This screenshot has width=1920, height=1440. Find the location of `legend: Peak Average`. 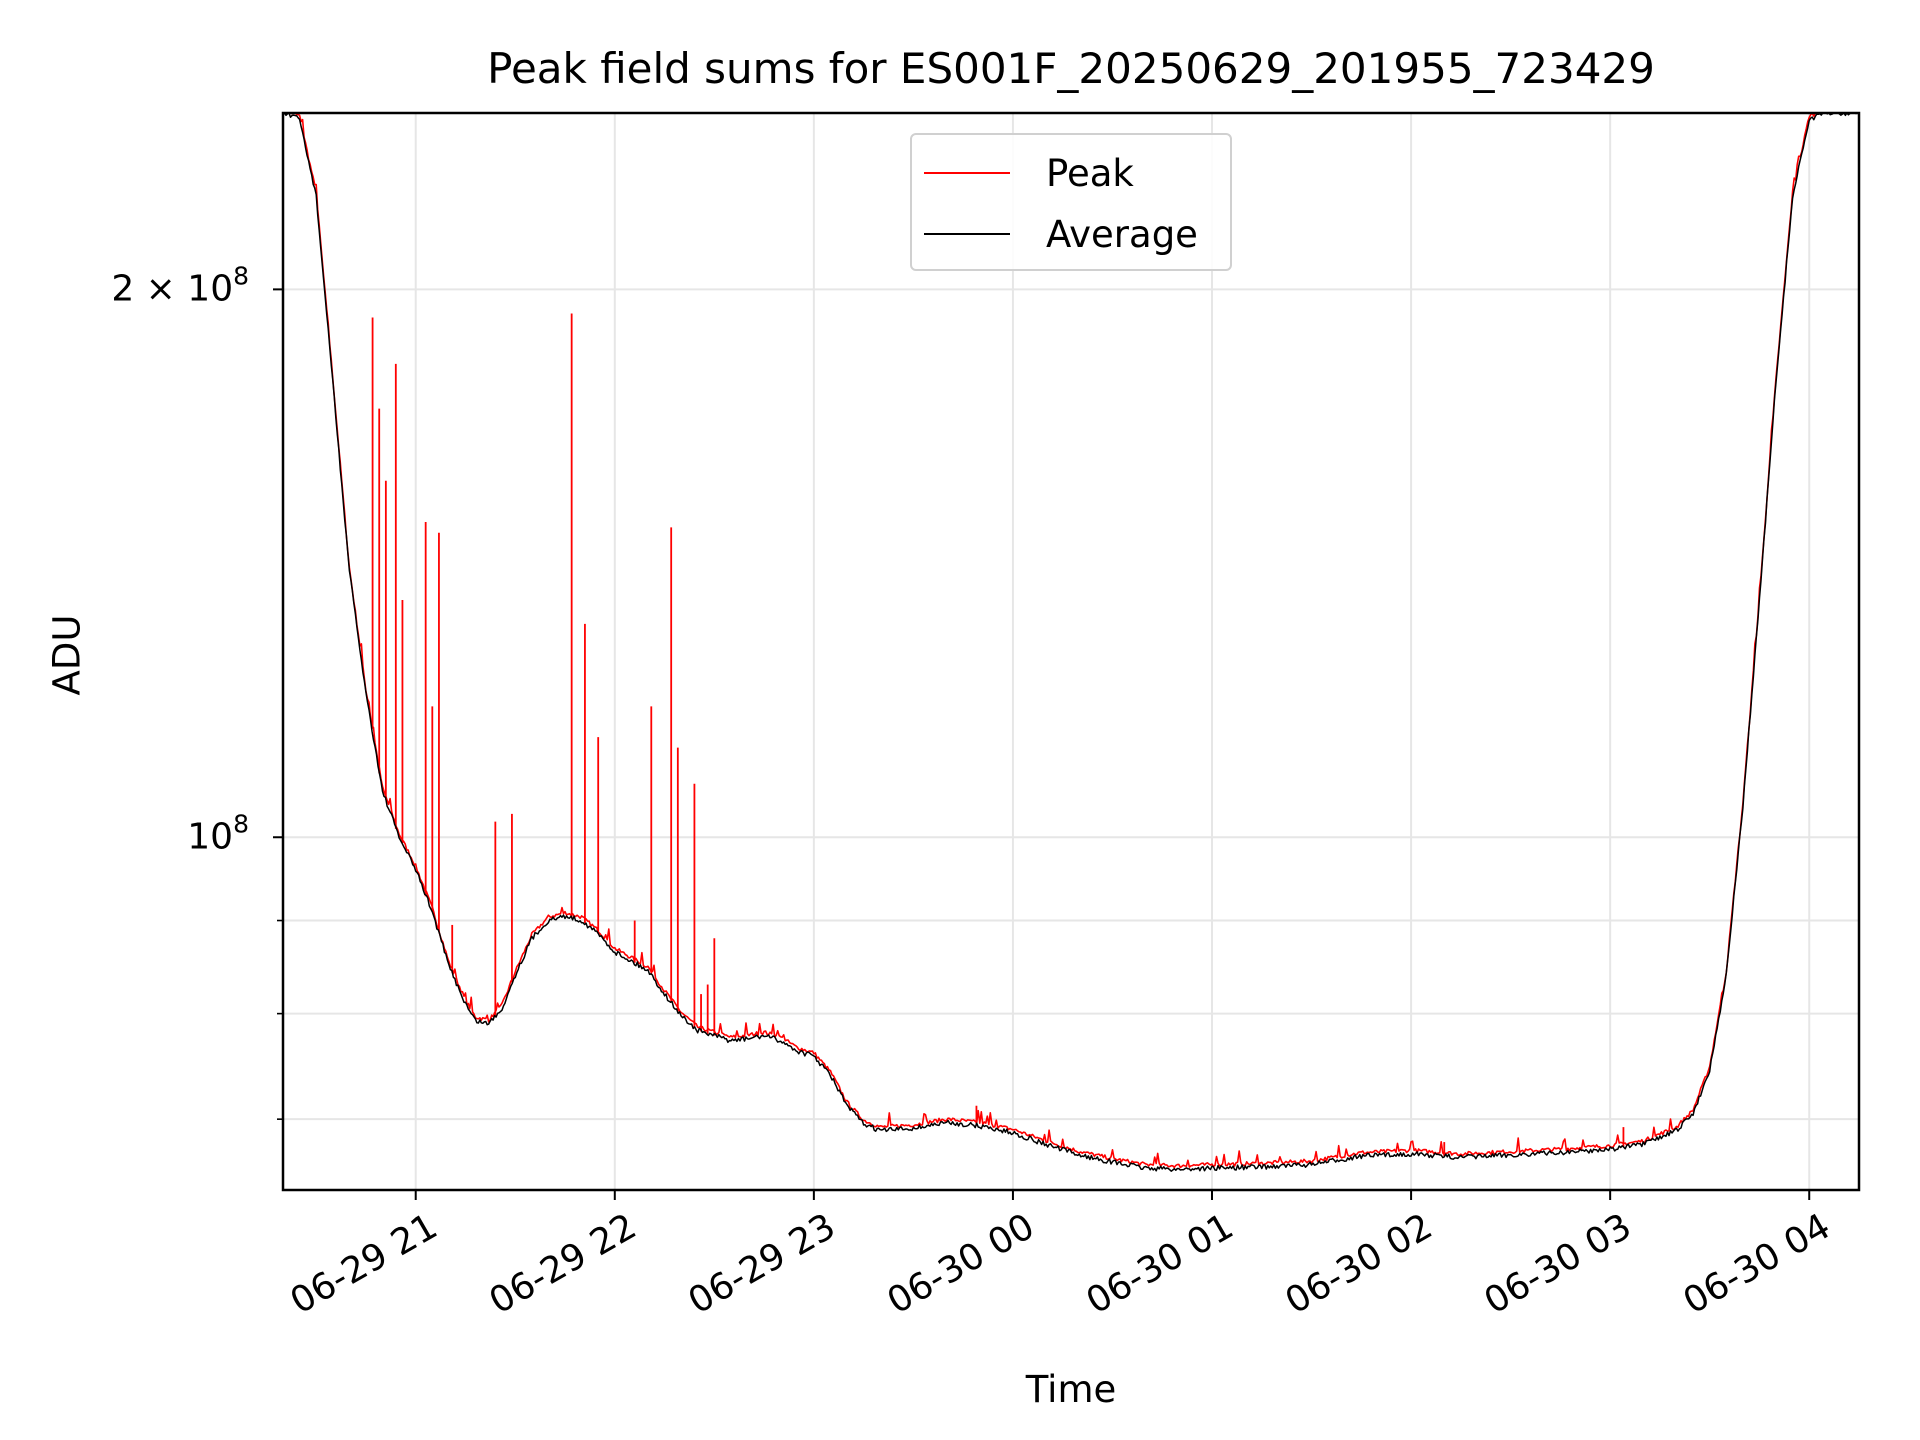

legend: Peak Average is located at coordinates (1071, 202).